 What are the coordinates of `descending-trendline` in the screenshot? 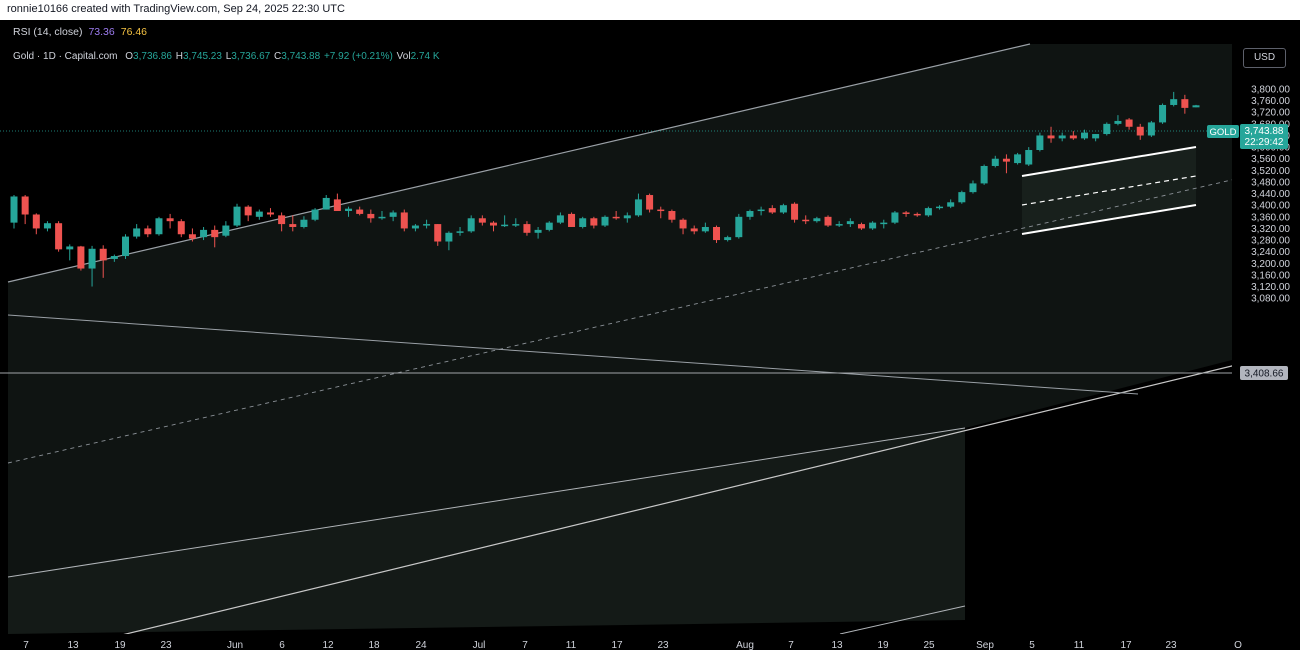 It's located at (573, 354).